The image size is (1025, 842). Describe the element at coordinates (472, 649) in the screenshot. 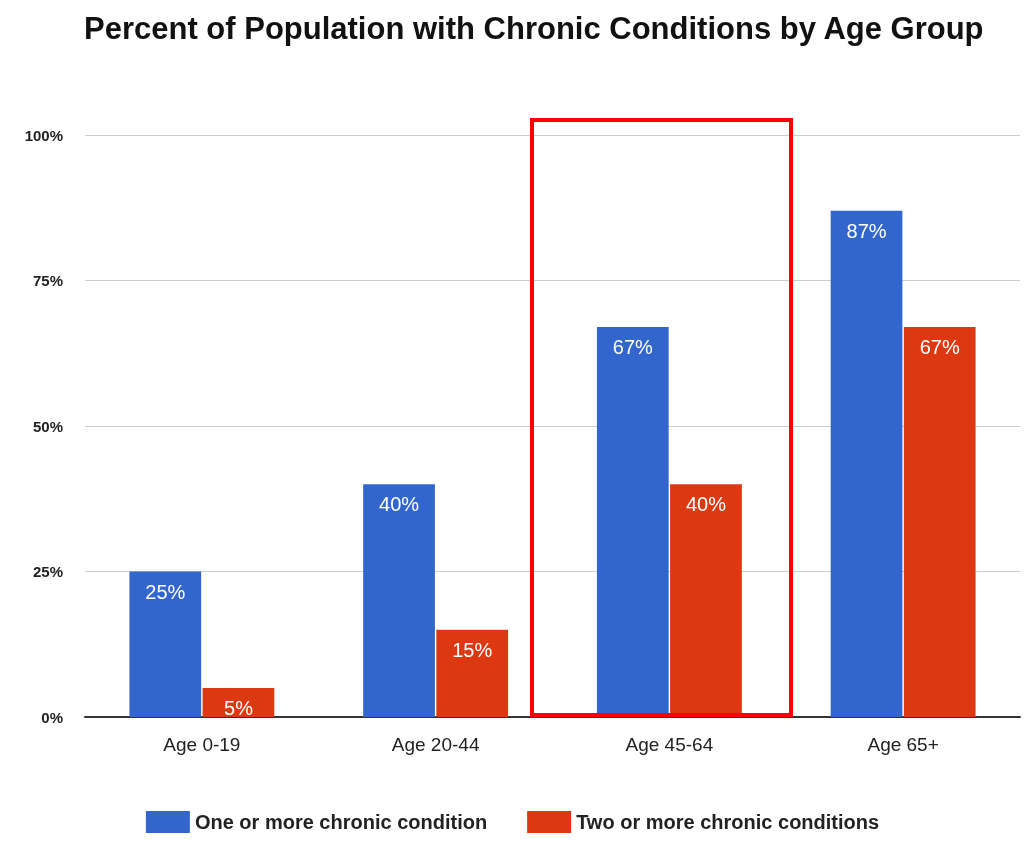

I see `data-label: 15%` at that location.